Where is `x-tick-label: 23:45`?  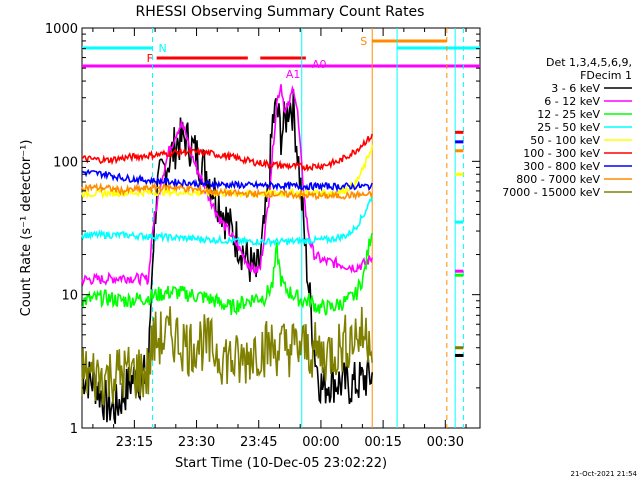
x-tick-label: 23:45 is located at coordinates (258, 442).